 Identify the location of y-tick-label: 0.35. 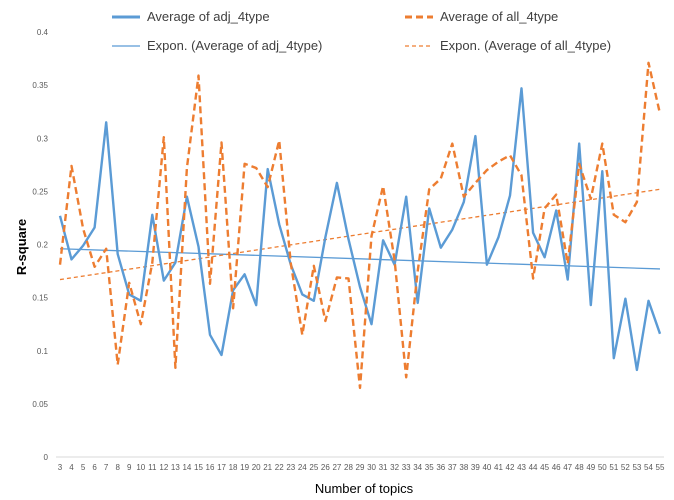
(40, 85).